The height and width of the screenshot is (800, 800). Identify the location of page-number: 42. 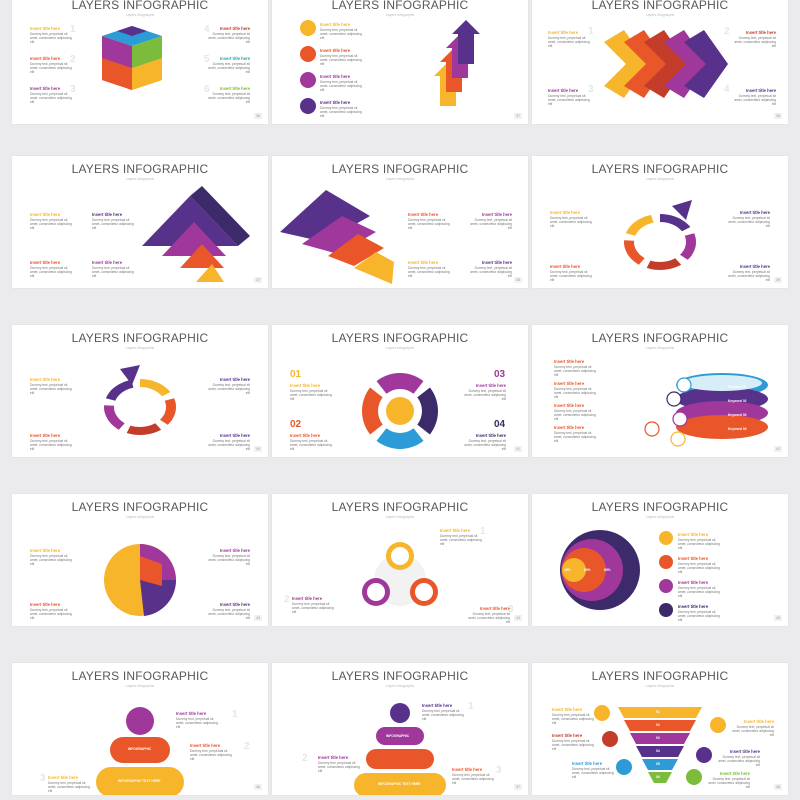
(778, 449).